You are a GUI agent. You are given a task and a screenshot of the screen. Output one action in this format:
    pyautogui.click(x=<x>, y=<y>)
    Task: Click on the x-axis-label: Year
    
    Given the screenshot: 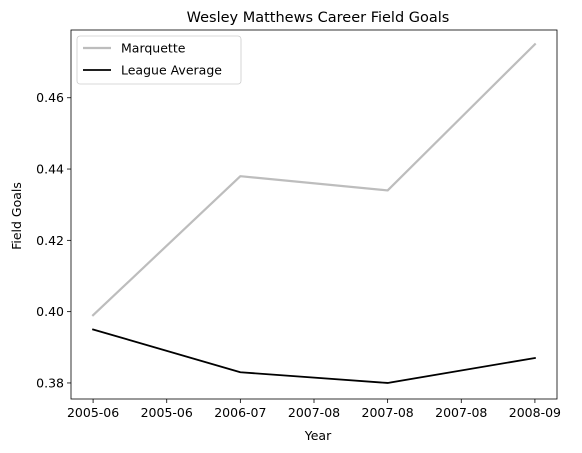 What is the action you would take?
    pyautogui.click(x=318, y=435)
    